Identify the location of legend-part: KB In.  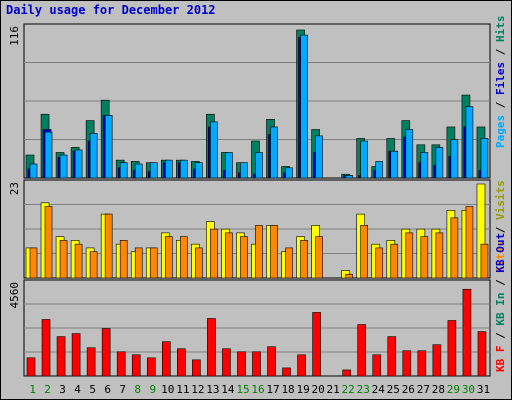
(500, 309).